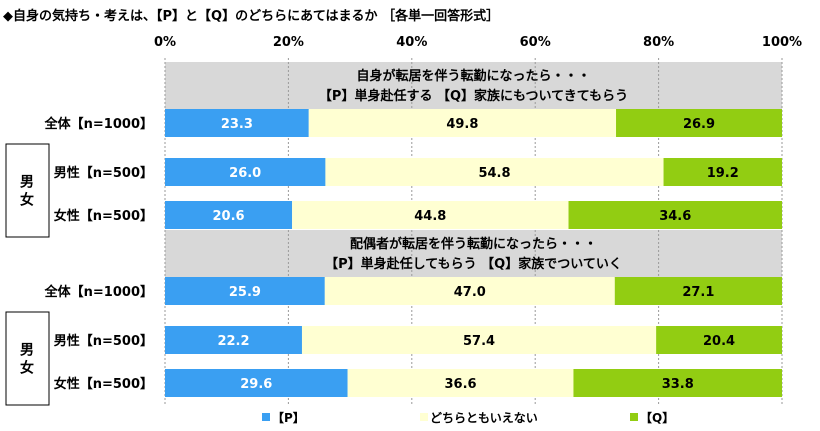 The image size is (820, 431). I want to click on legend-label: 【P】, so click(288, 417).